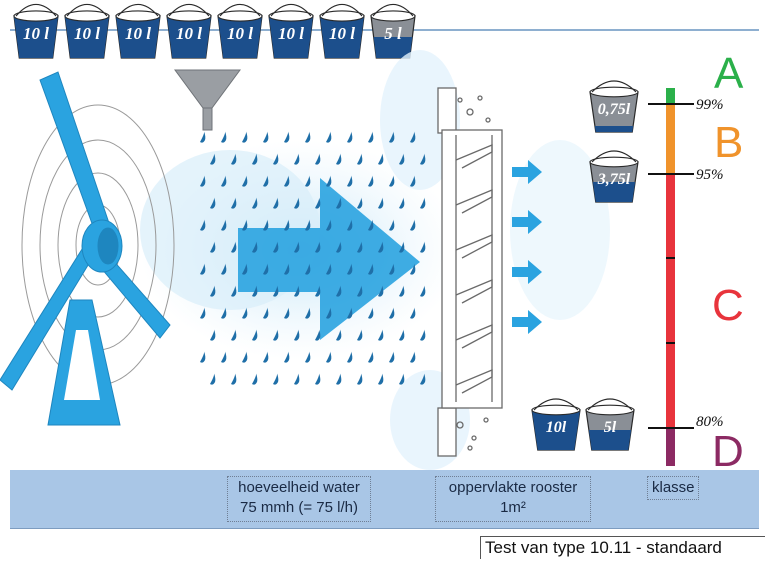 The width and height of the screenshot is (769, 561). I want to click on top-bucket-6: 10 l, so click(342, 31).